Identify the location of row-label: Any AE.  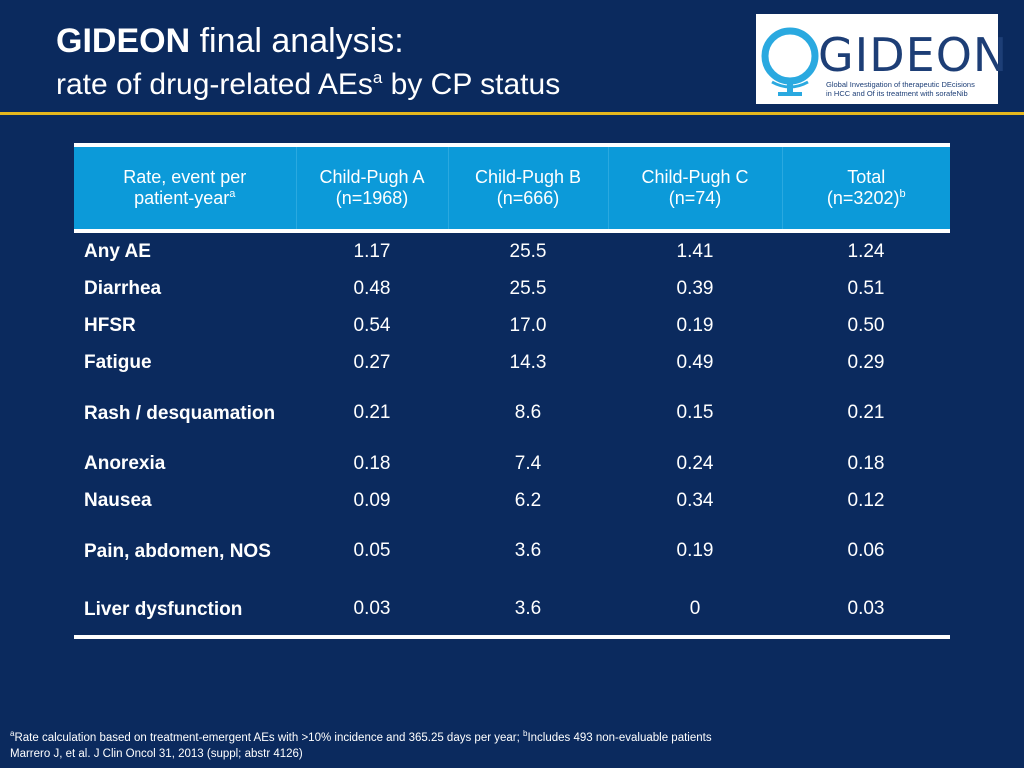
(117, 251).